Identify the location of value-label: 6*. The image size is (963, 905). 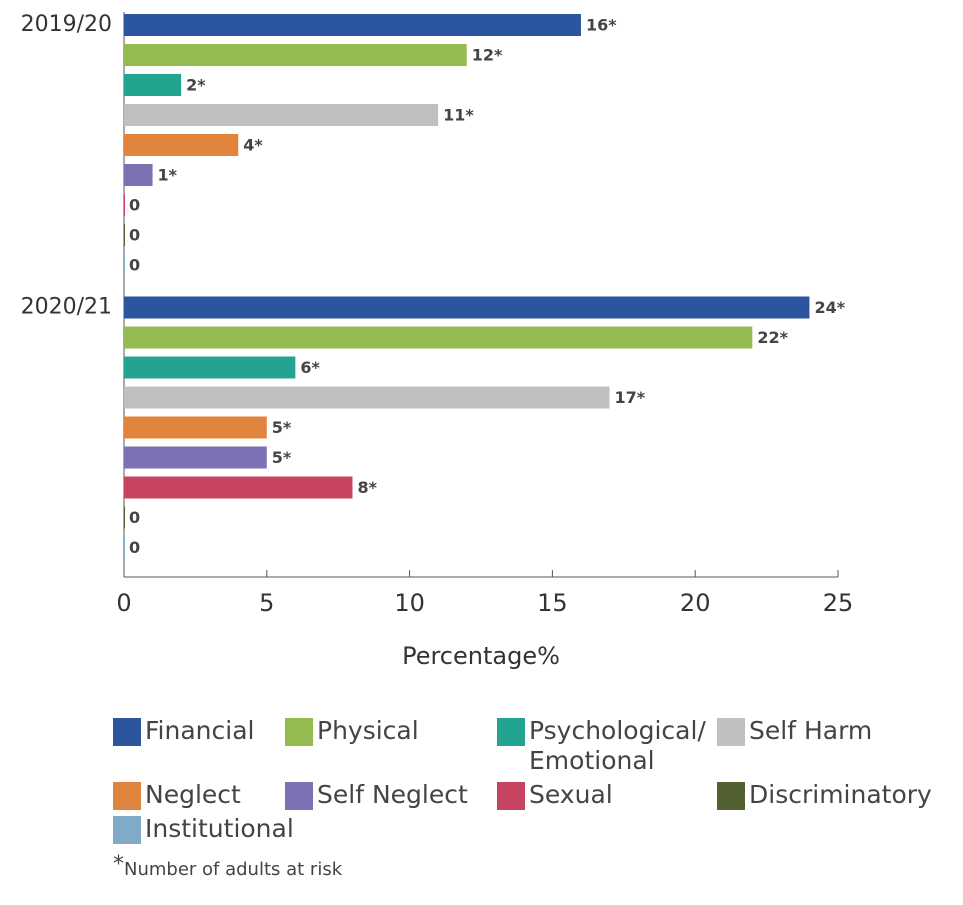
(310, 367).